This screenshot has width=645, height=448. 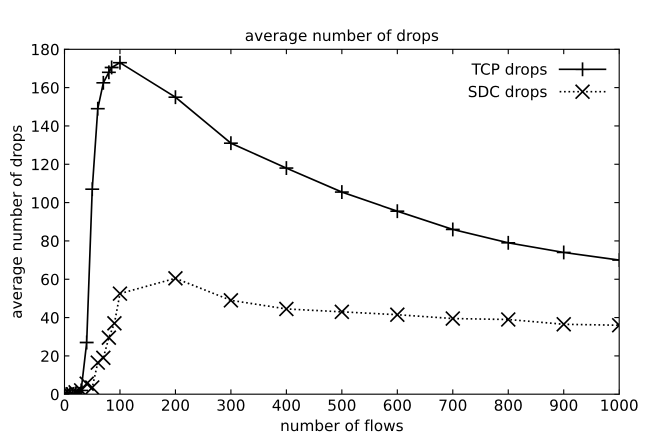 What do you see at coordinates (50, 356) in the screenshot?
I see `y-tick-label: 20` at bounding box center [50, 356].